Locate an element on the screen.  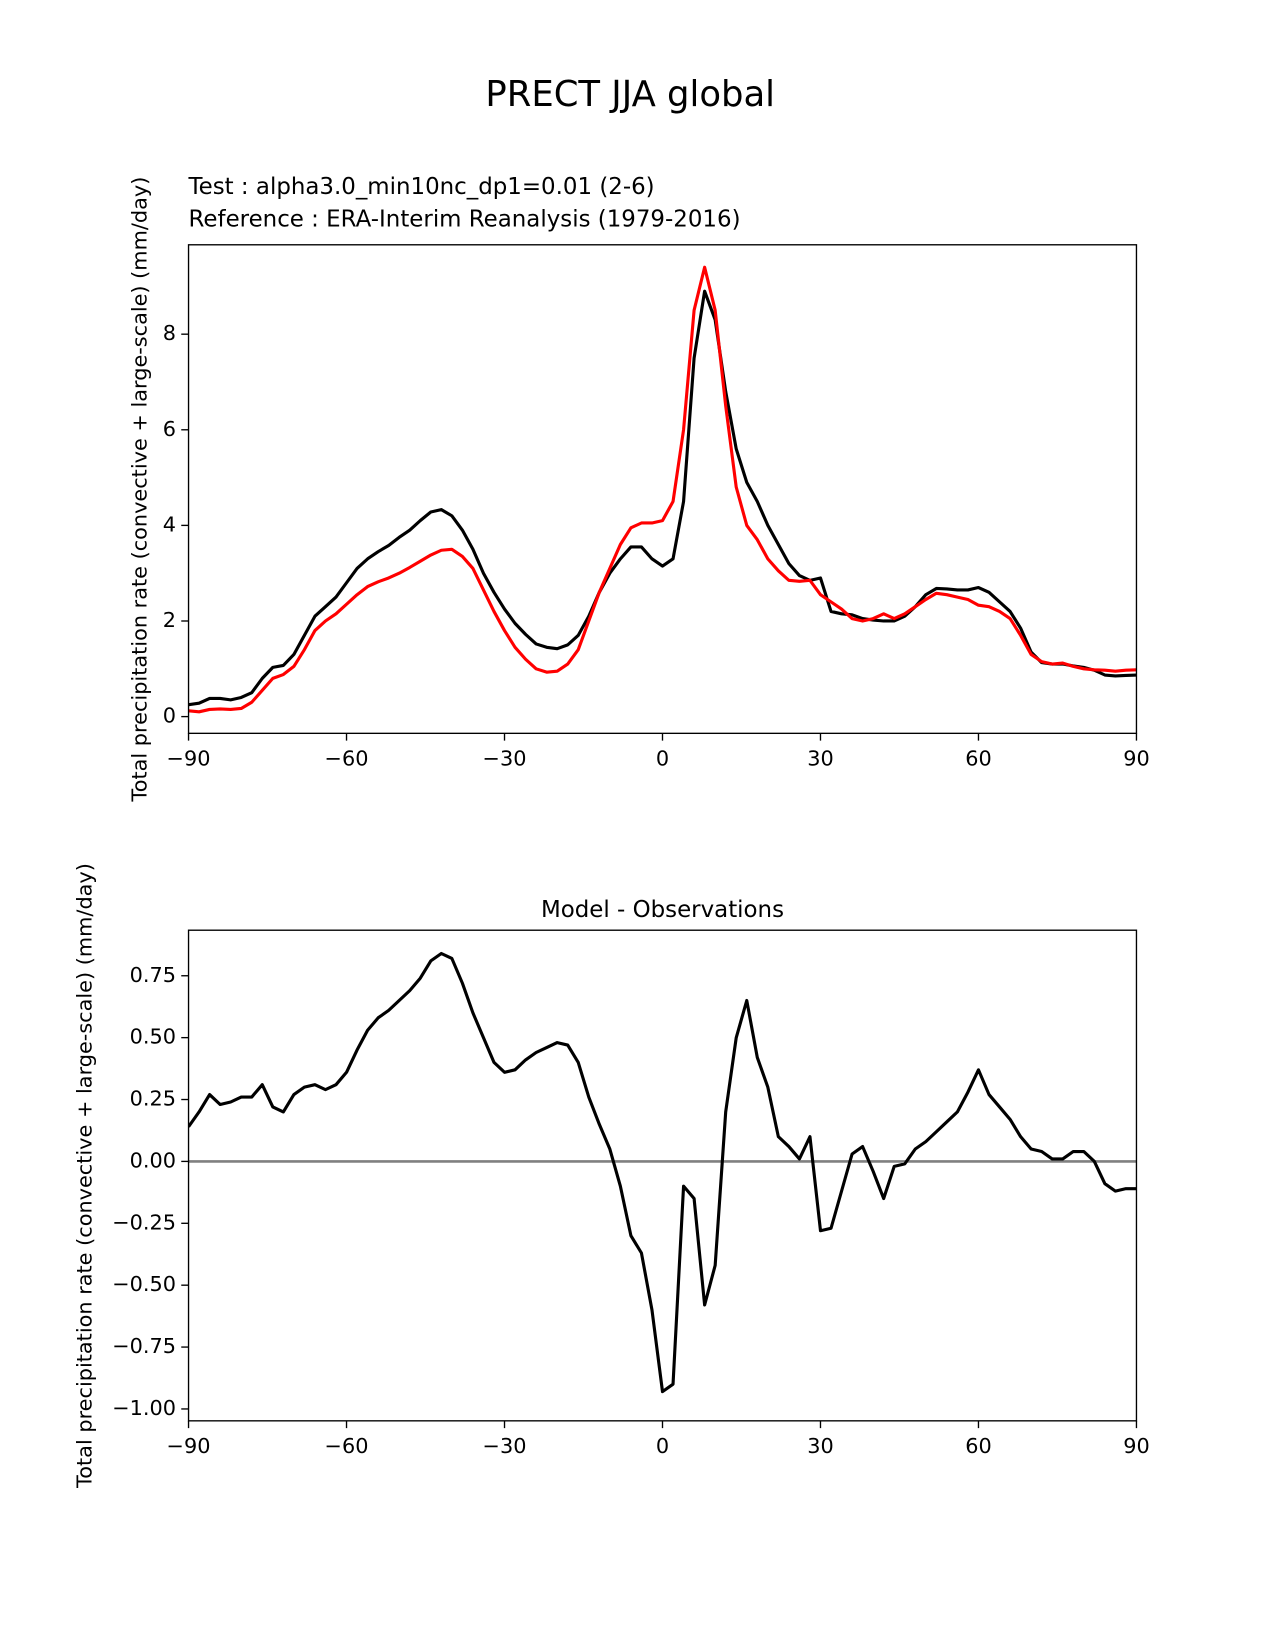
axes-title: Model - Observations is located at coordinates (662, 910).